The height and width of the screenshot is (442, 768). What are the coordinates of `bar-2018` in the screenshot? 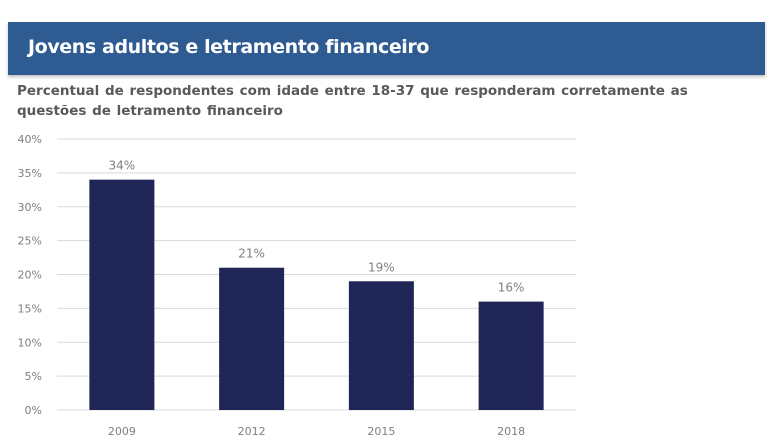 It's located at (511, 355).